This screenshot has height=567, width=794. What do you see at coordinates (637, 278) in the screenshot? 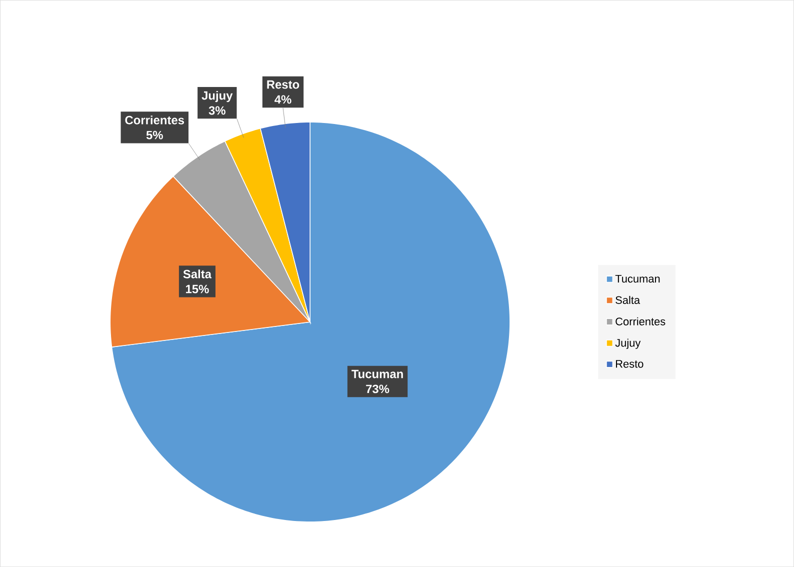
I see `legend-label: Tucuman` at bounding box center [637, 278].